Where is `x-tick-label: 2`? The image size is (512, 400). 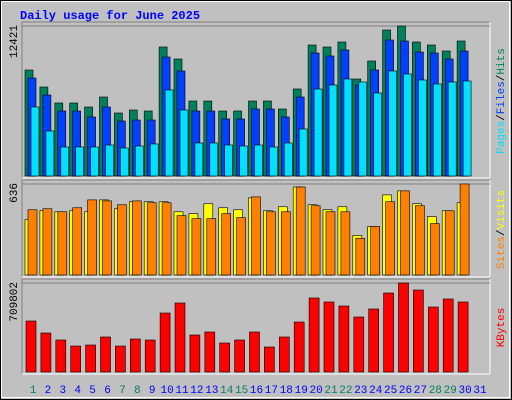 x-tick-label: 2 is located at coordinates (48, 391).